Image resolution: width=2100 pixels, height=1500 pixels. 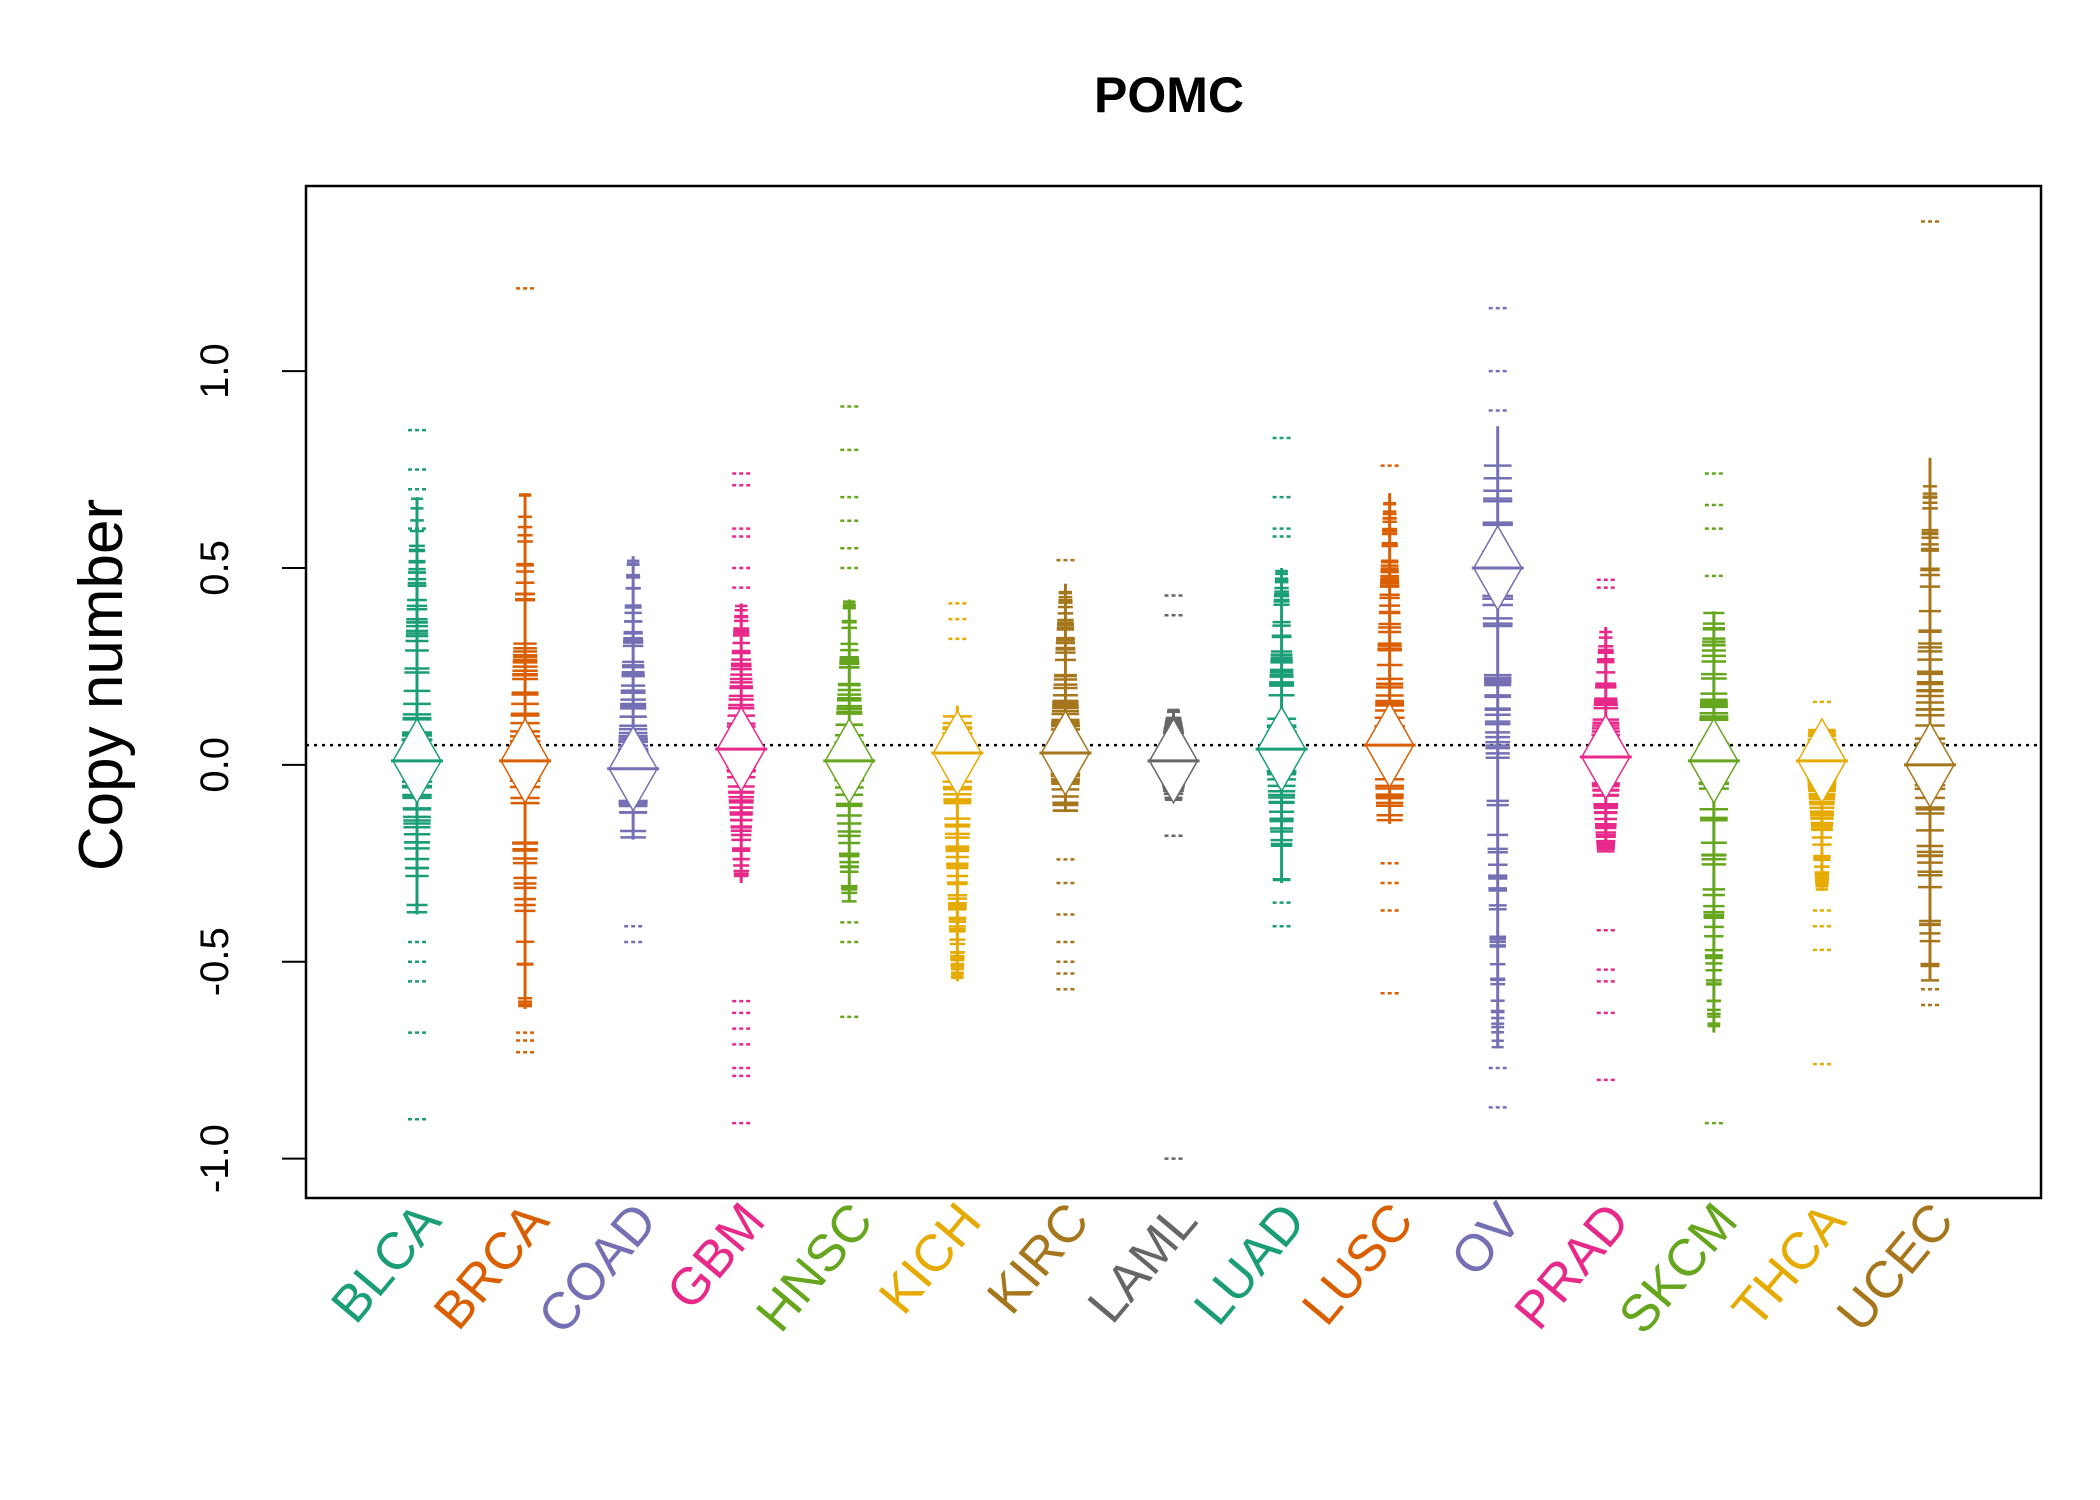 What do you see at coordinates (386, 1263) in the screenshot?
I see `x-tick-label-blca: BLCA` at bounding box center [386, 1263].